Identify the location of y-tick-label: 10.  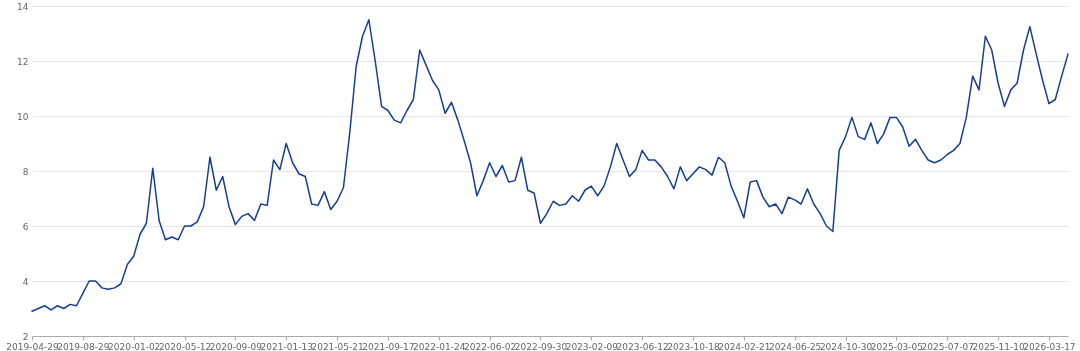
(23, 116).